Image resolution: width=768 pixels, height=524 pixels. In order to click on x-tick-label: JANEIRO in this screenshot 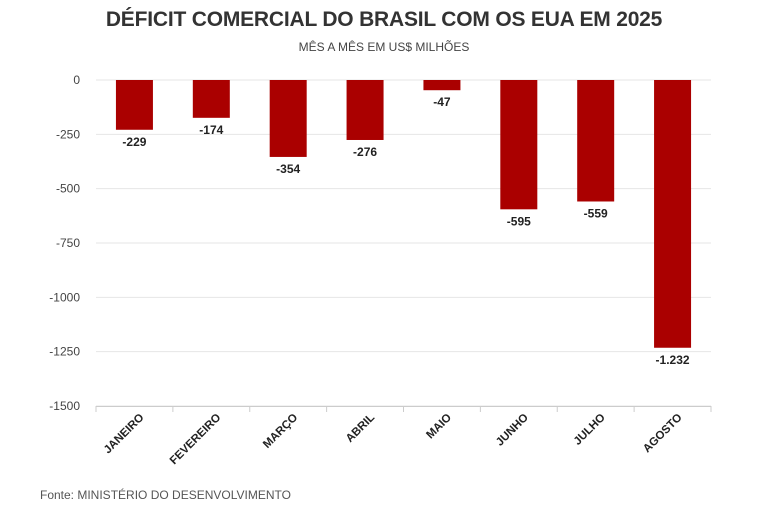, I will do `click(124, 434)`.